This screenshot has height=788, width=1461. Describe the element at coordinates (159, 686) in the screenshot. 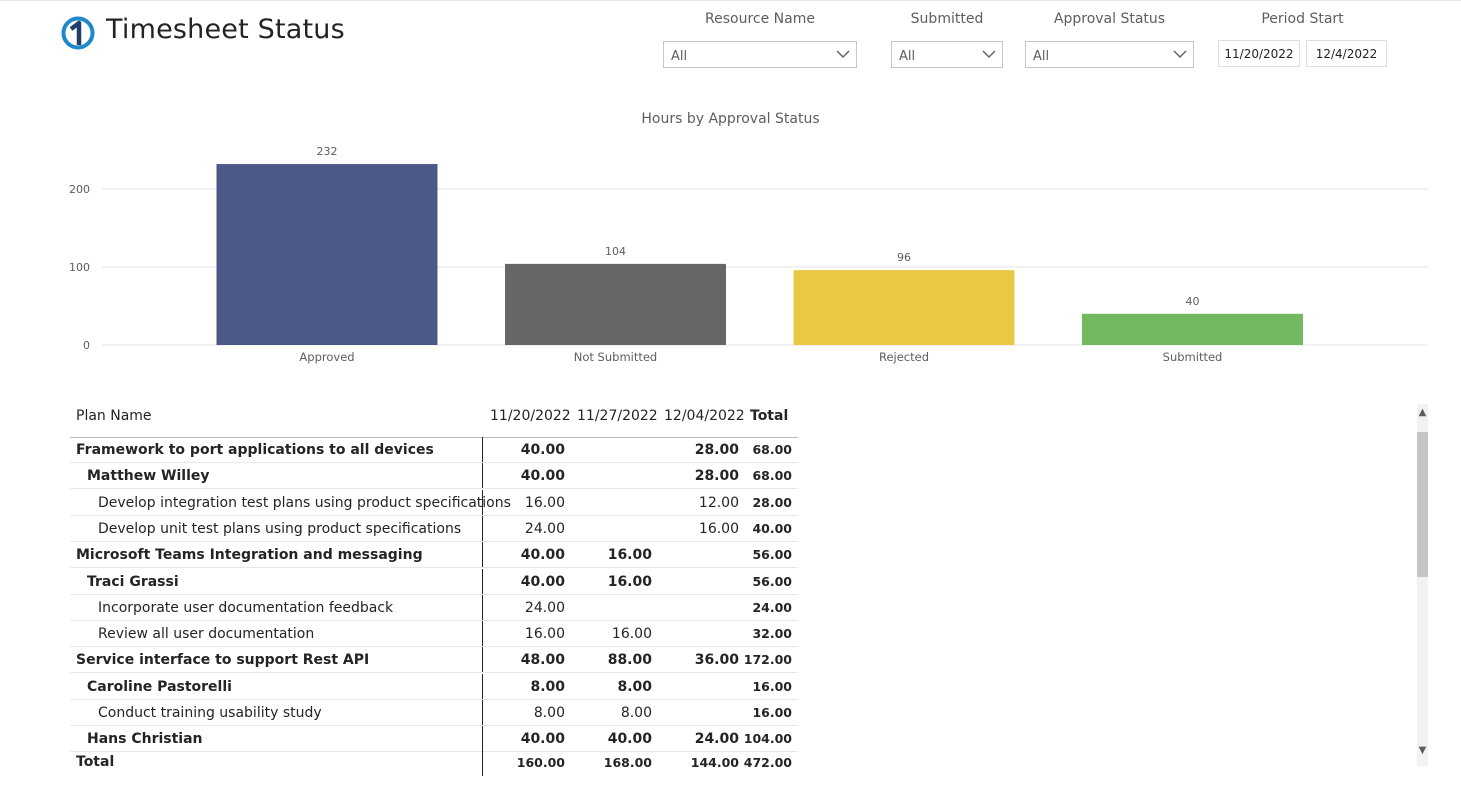

I see `row-name: Caroline Pastorelli` at that location.